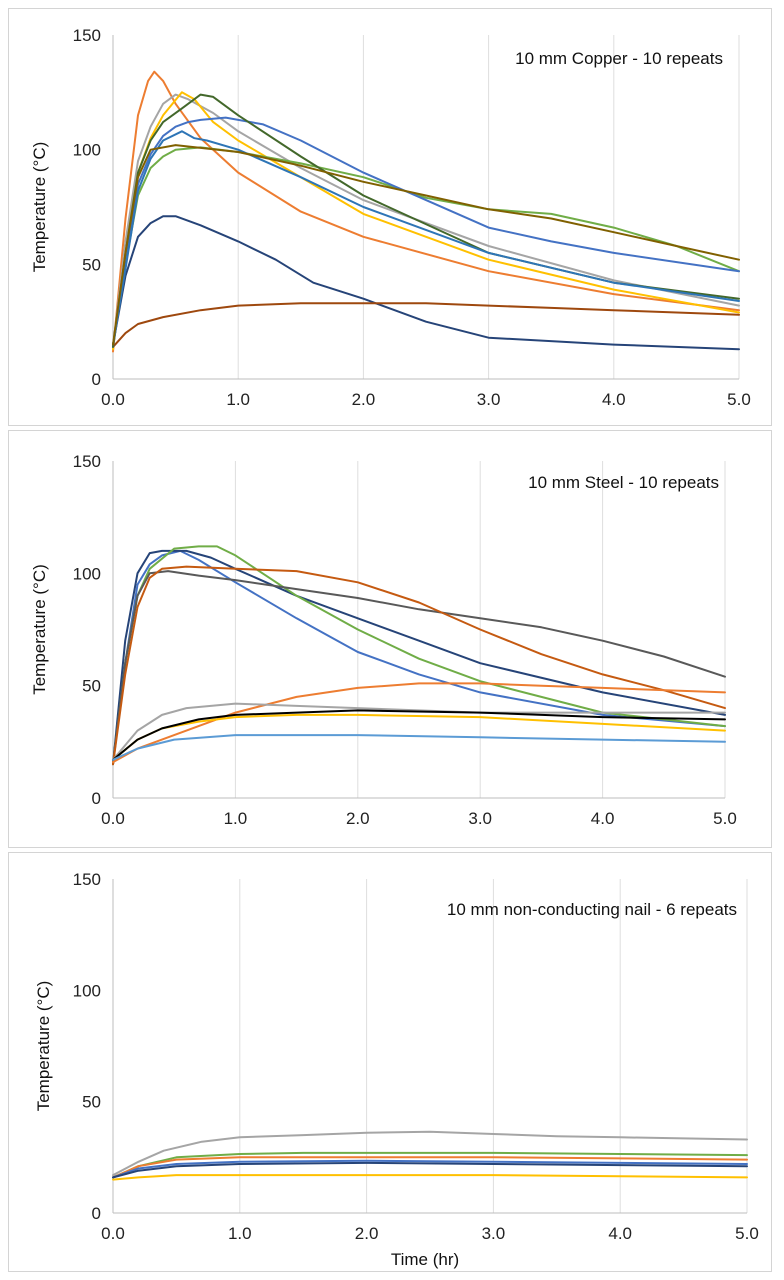  I want to click on x-axis-label: Time (hr), so click(425, 1259).